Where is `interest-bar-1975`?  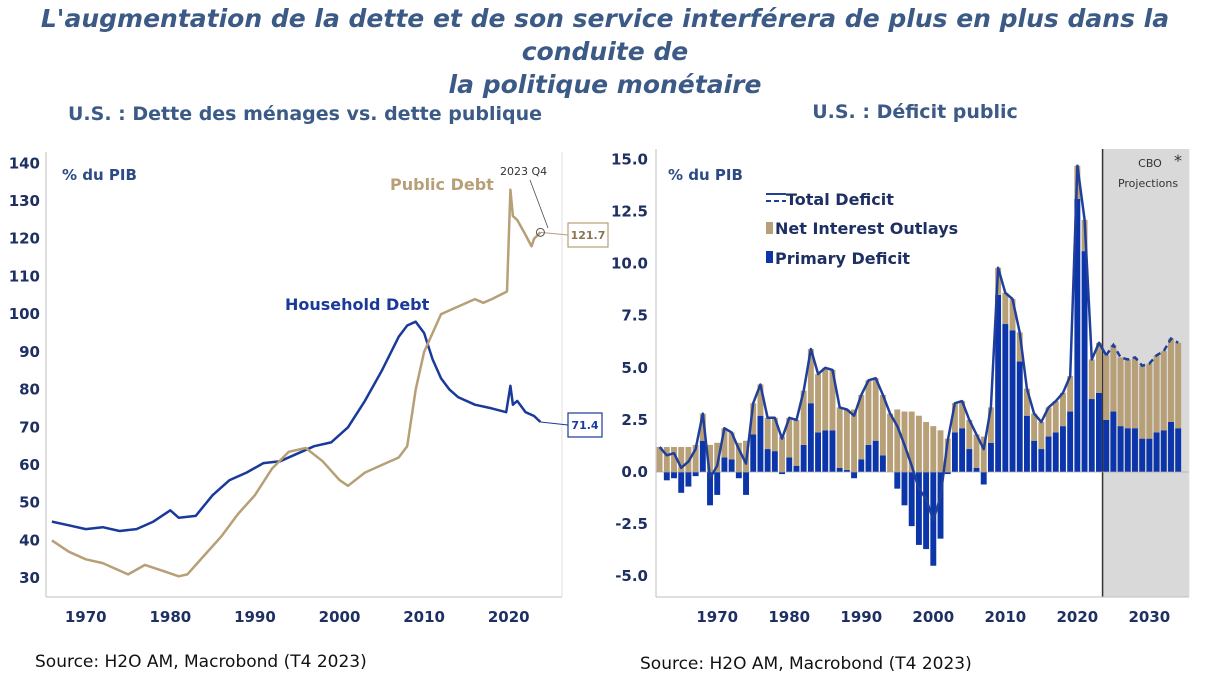 interest-bar-1975 is located at coordinates (753, 419).